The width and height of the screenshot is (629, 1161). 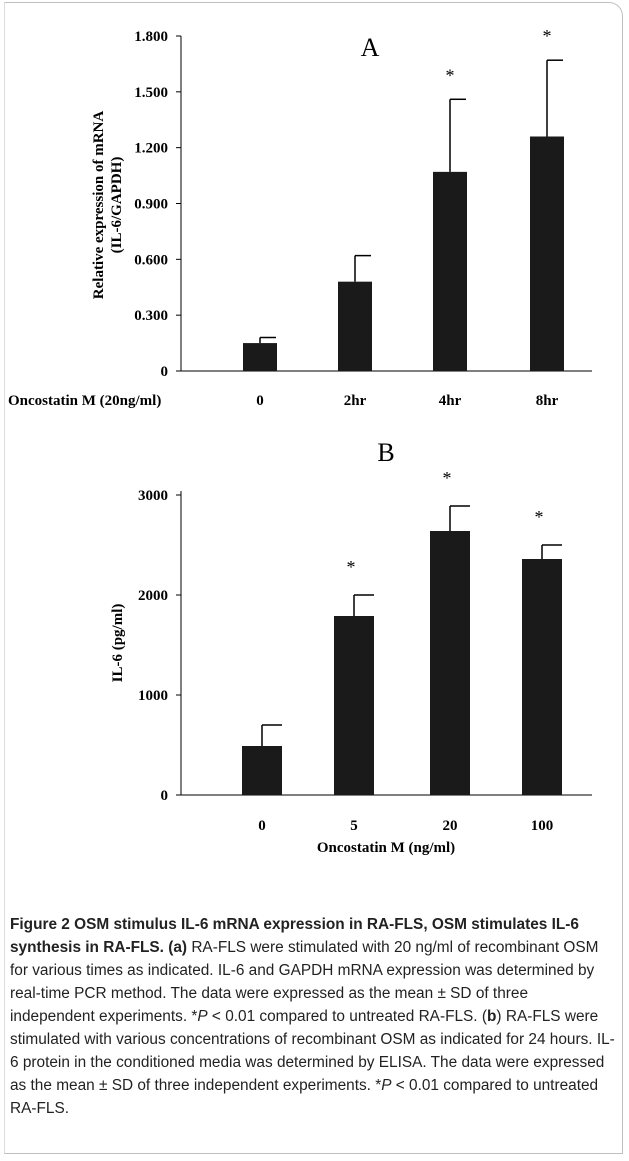 What do you see at coordinates (151, 37) in the screenshot?
I see `y-tick-label: 1.800` at bounding box center [151, 37].